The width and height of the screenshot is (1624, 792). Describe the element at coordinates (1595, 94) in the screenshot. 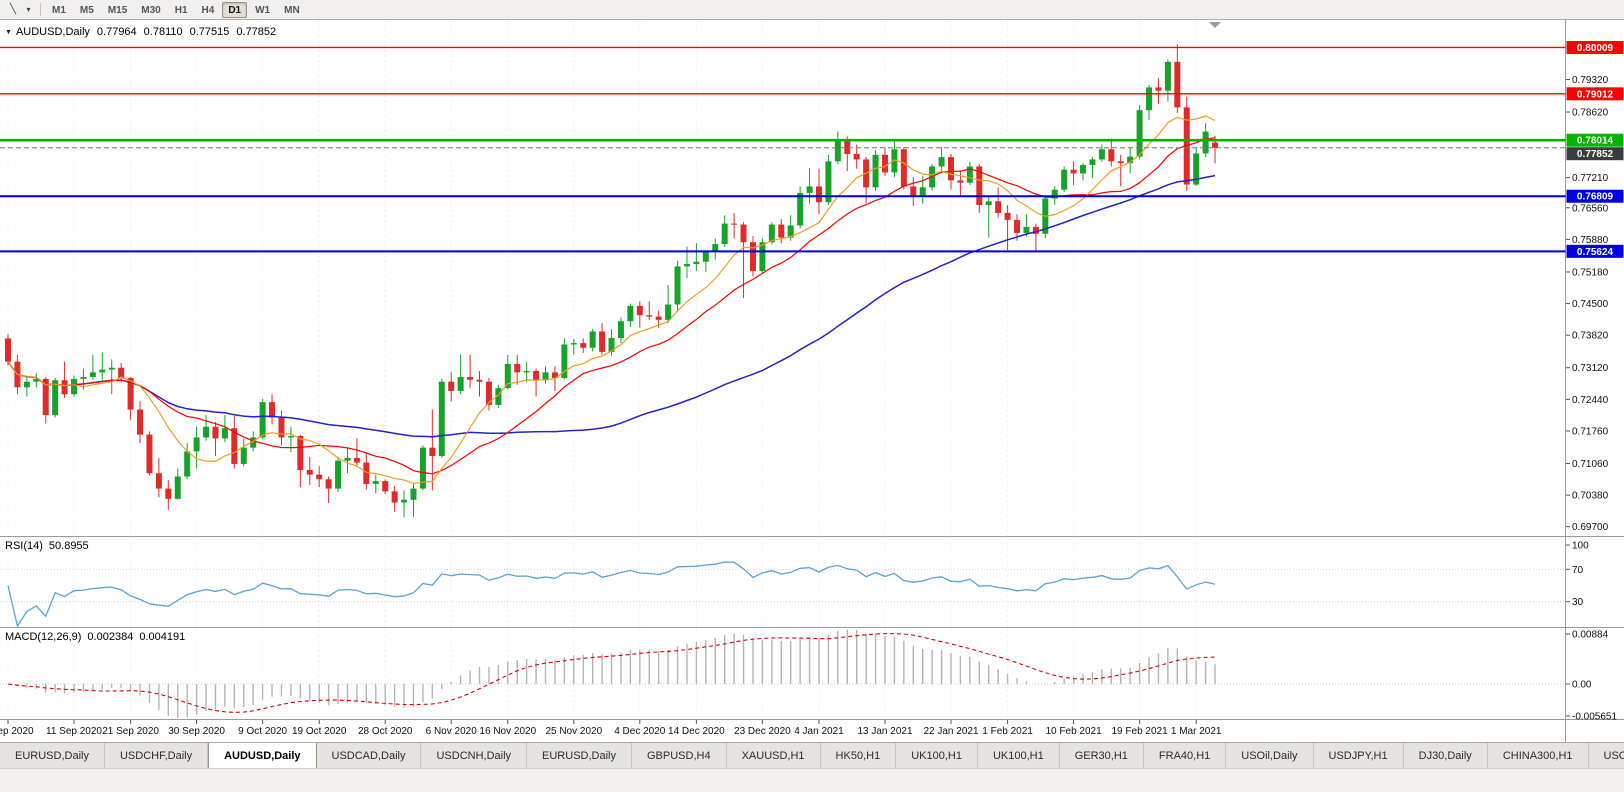

I see `price-tag: 0.79012` at that location.